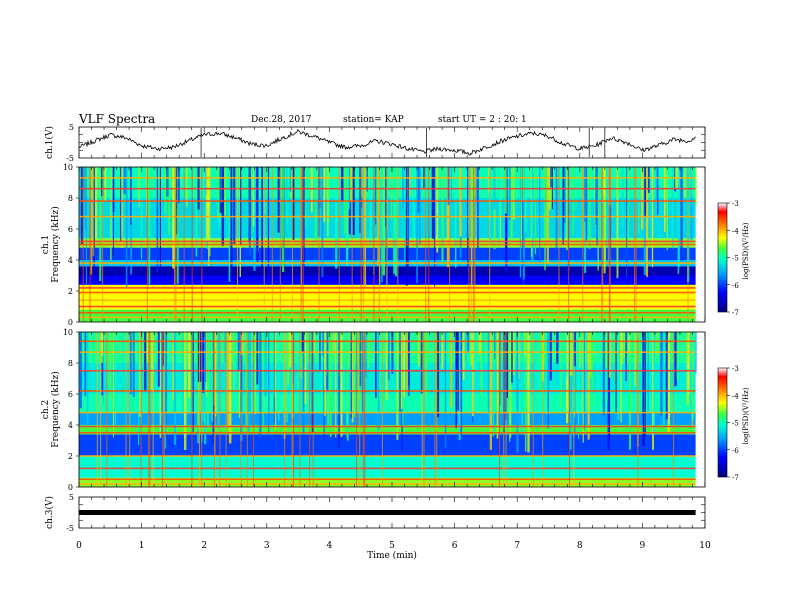 This screenshot has width=792, height=612. I want to click on xaxis-label: Time (min), so click(392, 555).